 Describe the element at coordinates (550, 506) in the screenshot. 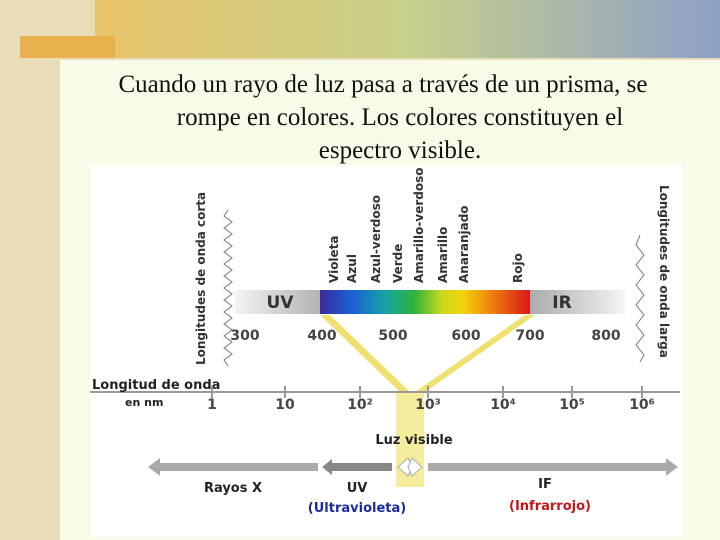

I see `band-note: (Infrarrojo)` at that location.